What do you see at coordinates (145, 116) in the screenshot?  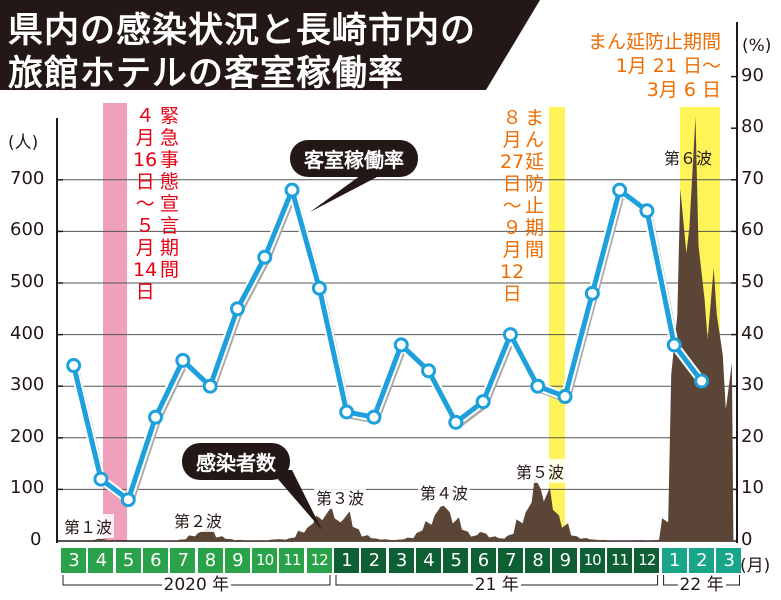 I see `annotation-char: ４` at bounding box center [145, 116].